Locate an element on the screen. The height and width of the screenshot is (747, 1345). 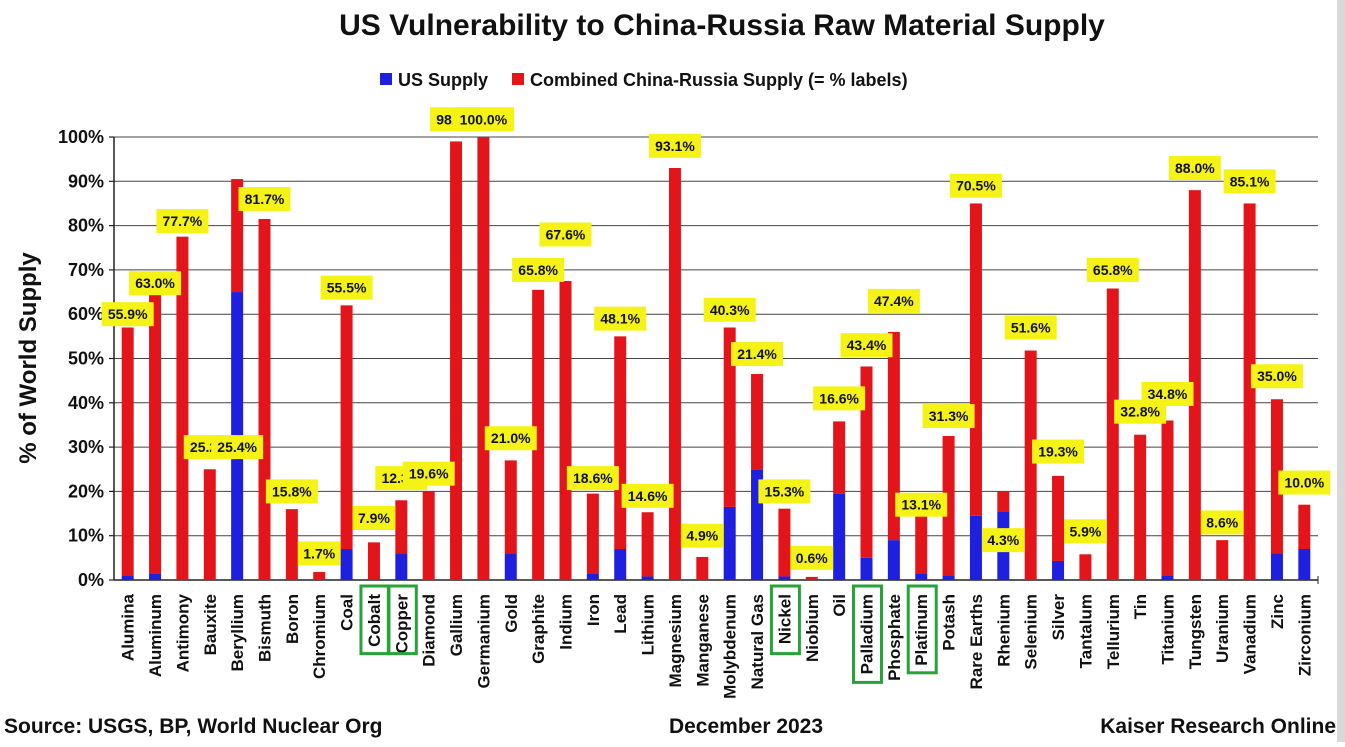
x-tick-label: Iron is located at coordinates (593, 610).